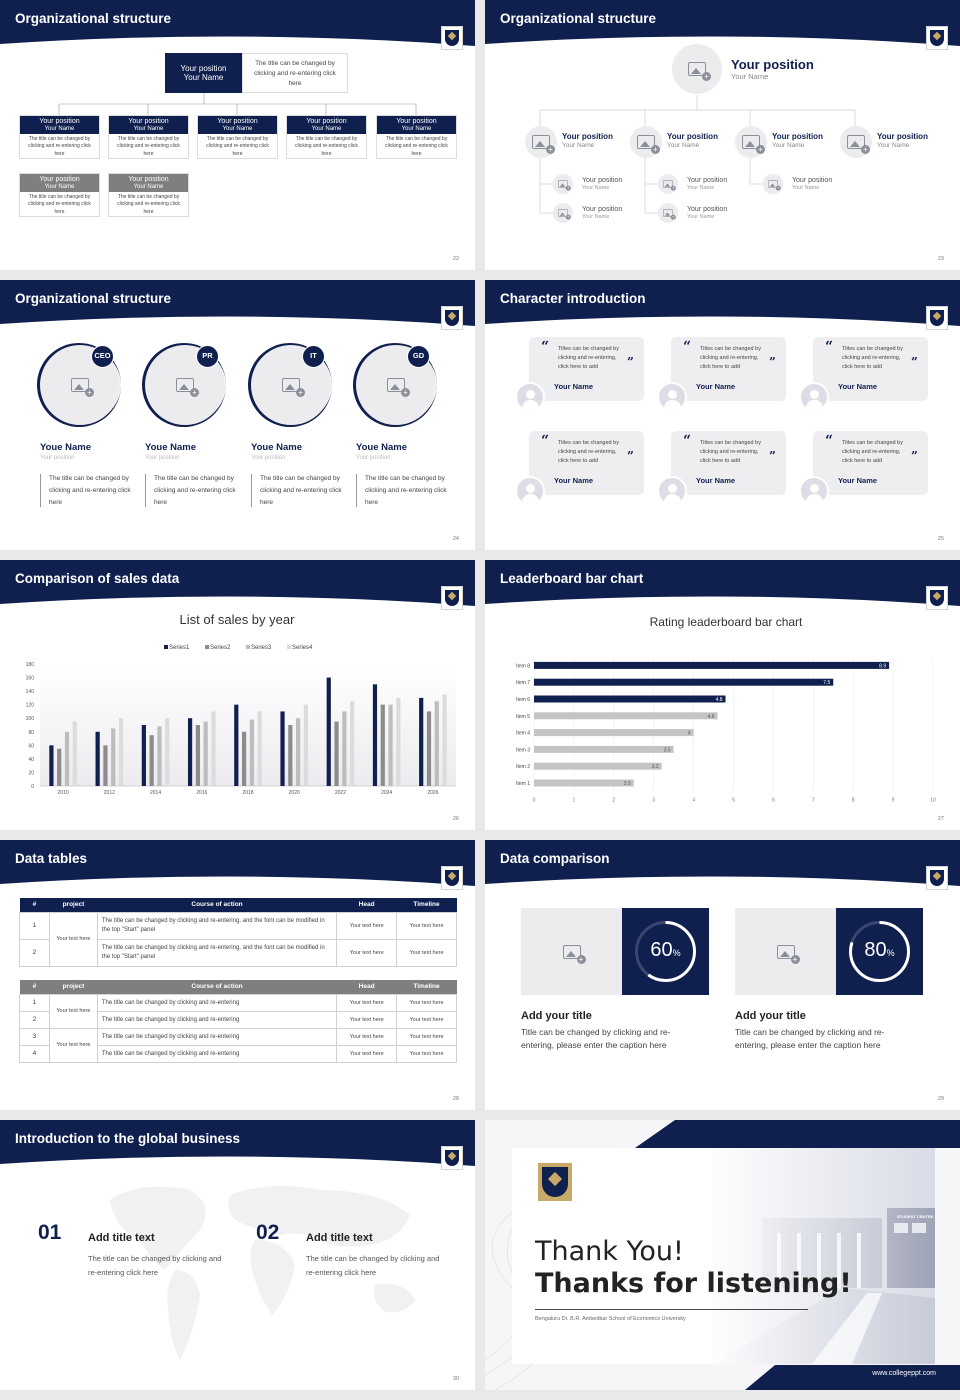 The image size is (960, 1400). I want to click on project-cell: Your text here, so click(73, 1011).